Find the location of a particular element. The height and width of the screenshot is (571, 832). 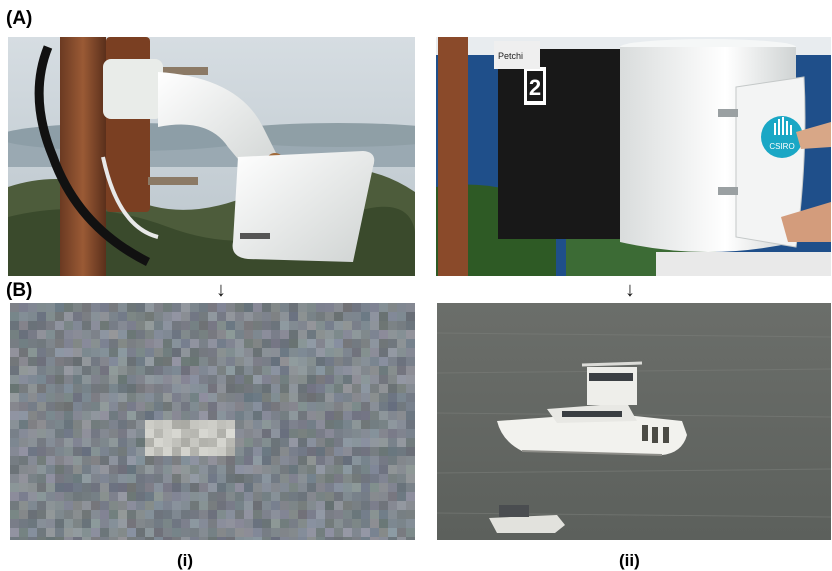

caption-i: (i) is located at coordinates (185, 560).